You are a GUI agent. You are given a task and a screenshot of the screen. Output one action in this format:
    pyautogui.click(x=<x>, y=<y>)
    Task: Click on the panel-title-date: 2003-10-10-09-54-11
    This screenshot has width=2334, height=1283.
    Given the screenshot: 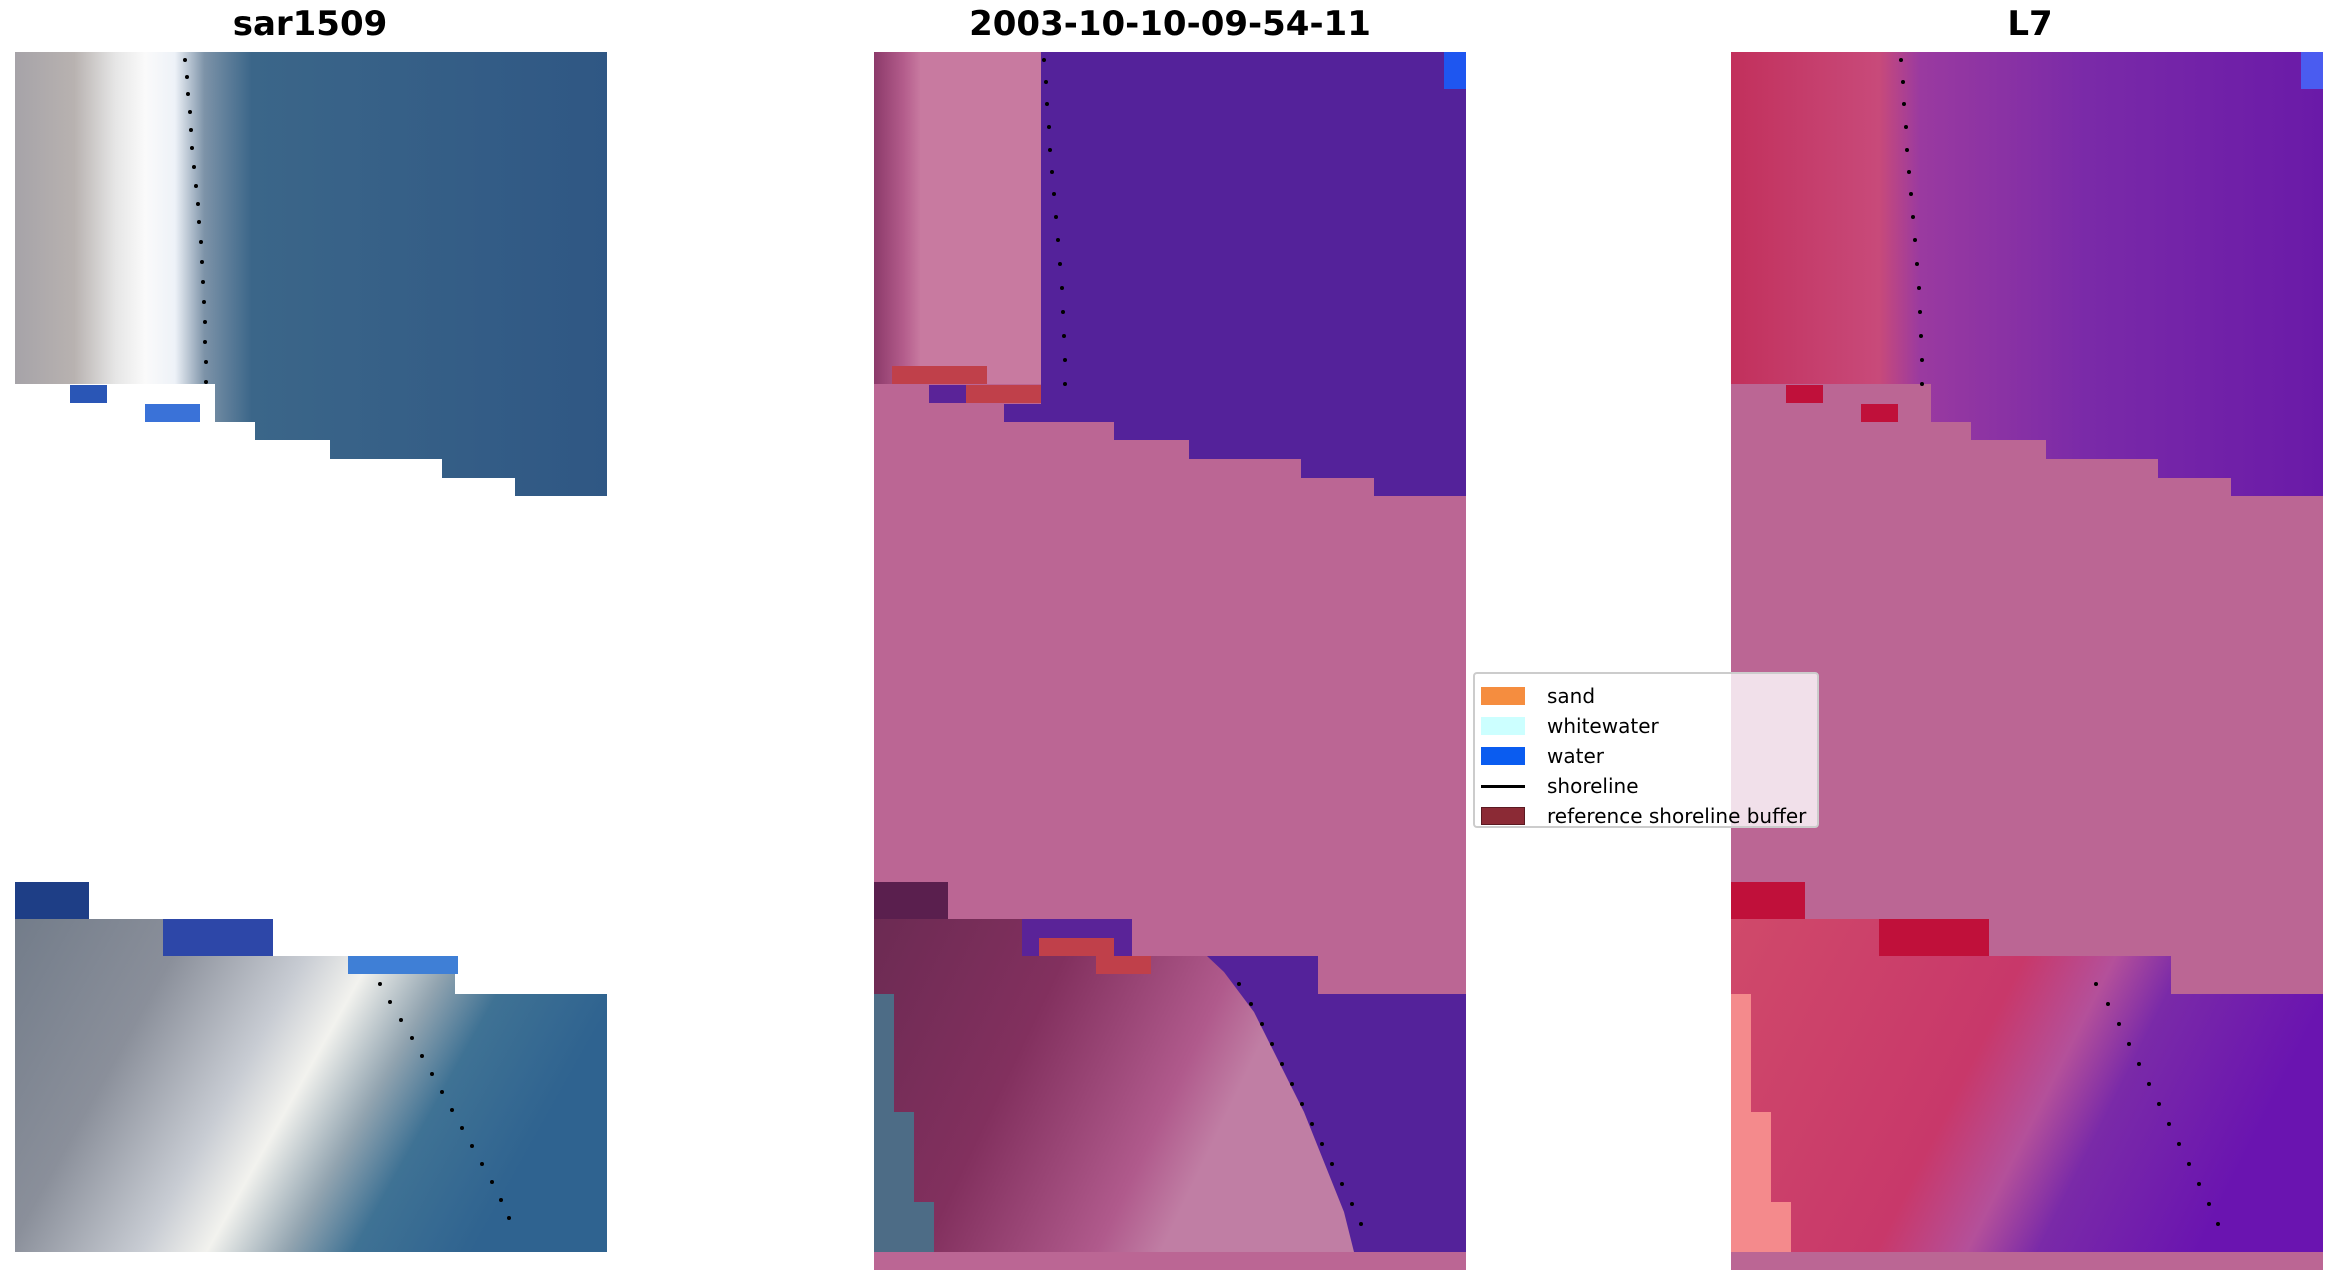 What is the action you would take?
    pyautogui.click(x=1170, y=24)
    